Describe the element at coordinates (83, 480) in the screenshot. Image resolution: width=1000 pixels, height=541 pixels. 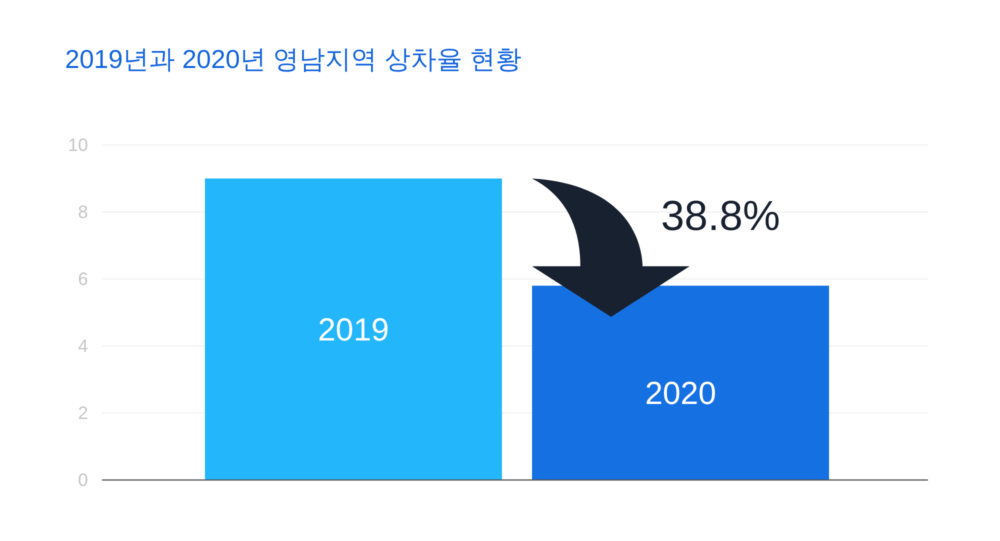
I see `y-tick-label: 0` at that location.